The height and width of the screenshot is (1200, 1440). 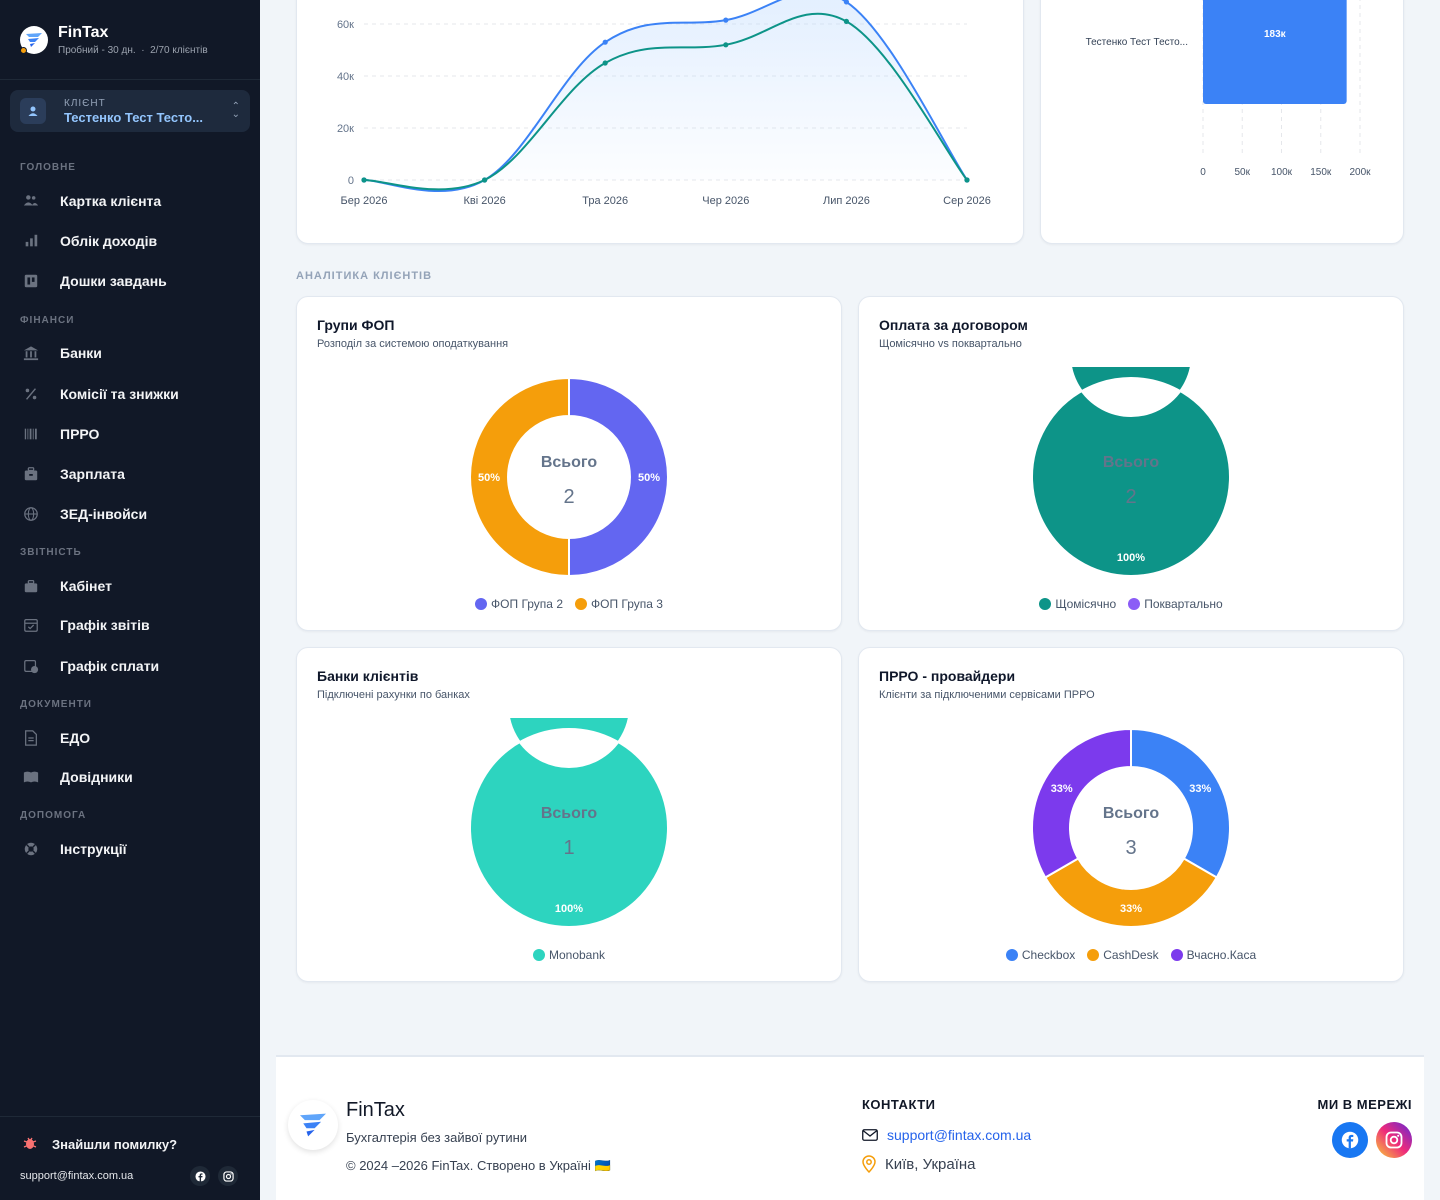 I want to click on legend-item: Checkbox, so click(x=1040, y=955).